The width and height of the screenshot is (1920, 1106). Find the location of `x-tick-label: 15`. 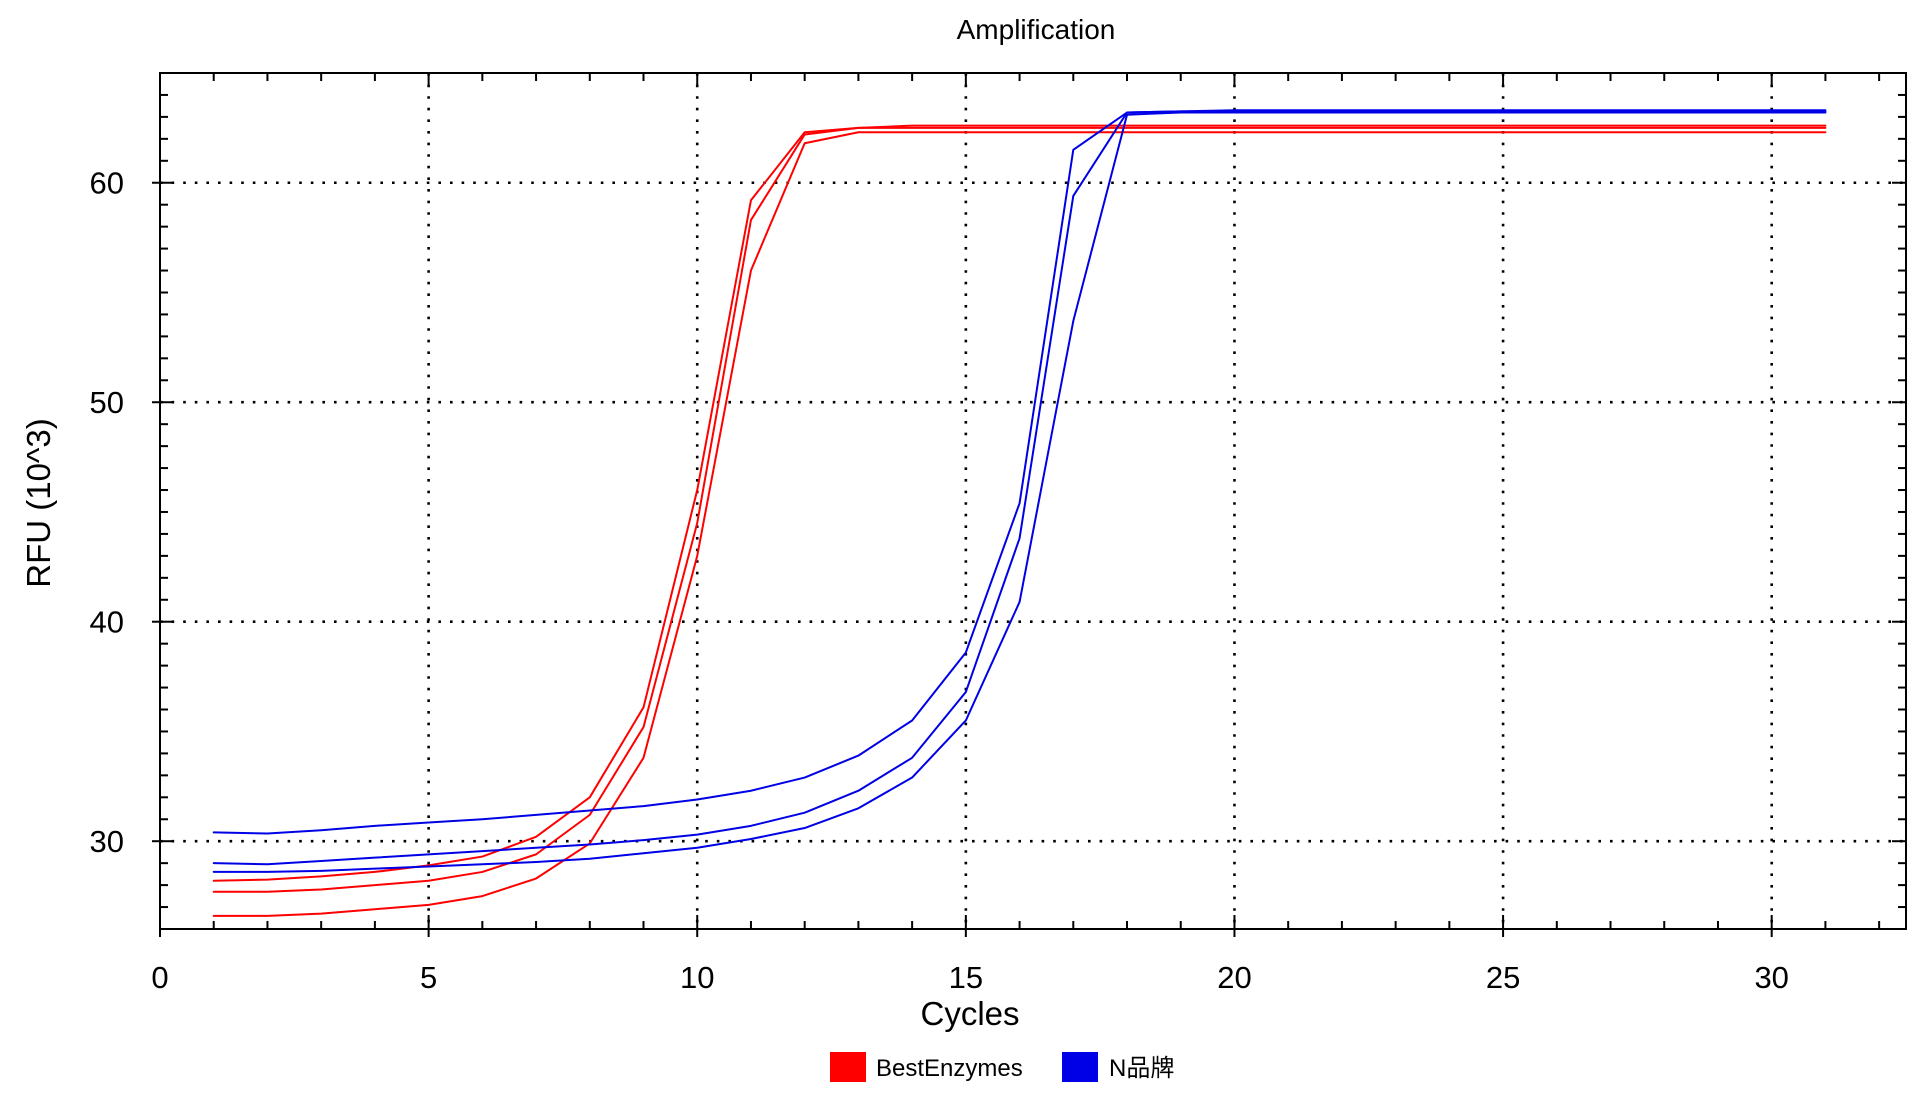

x-tick-label: 15 is located at coordinates (966, 977).